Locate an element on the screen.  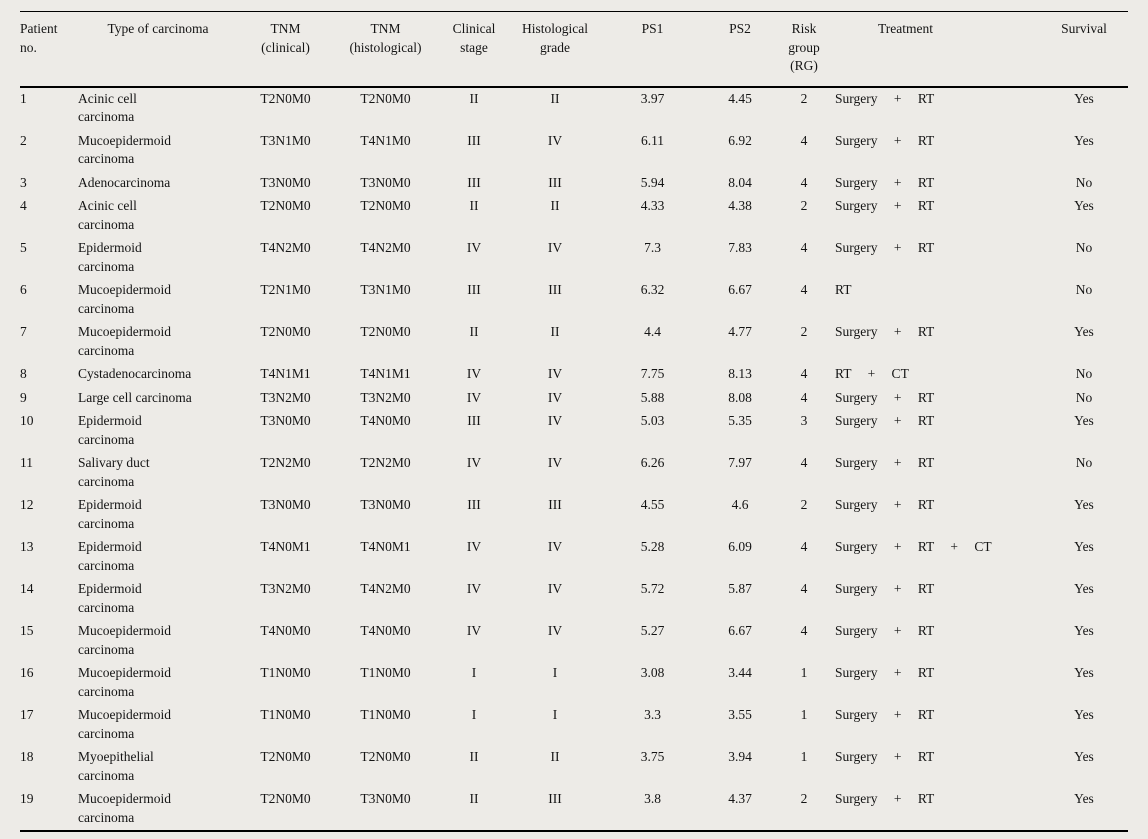
clinical-stage-cell: I is located at coordinates (474, 672).